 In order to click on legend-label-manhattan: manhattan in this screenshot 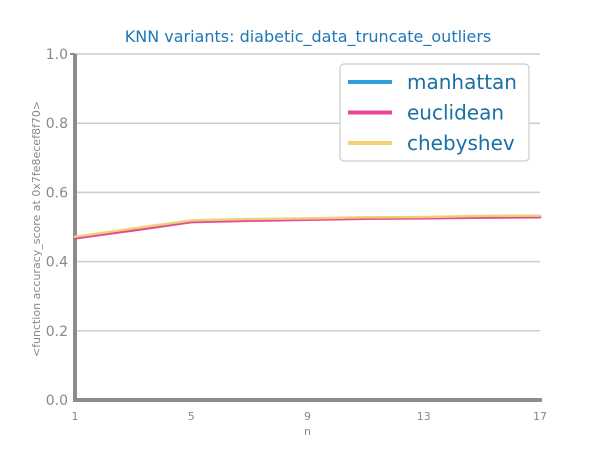, I will do `click(462, 82)`.